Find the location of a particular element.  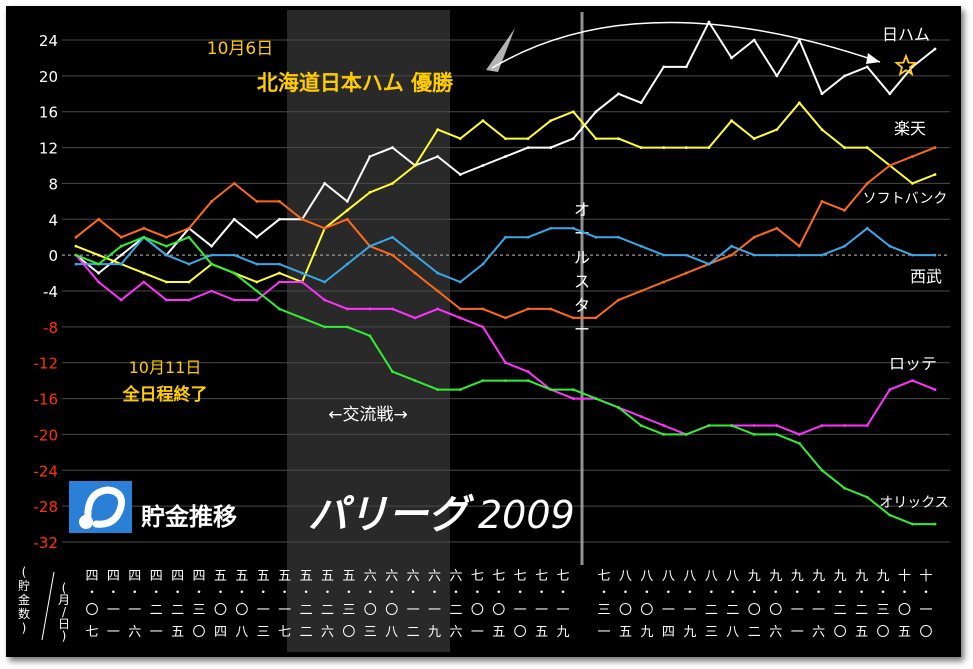

allstar-label-char: オ is located at coordinates (582, 209).